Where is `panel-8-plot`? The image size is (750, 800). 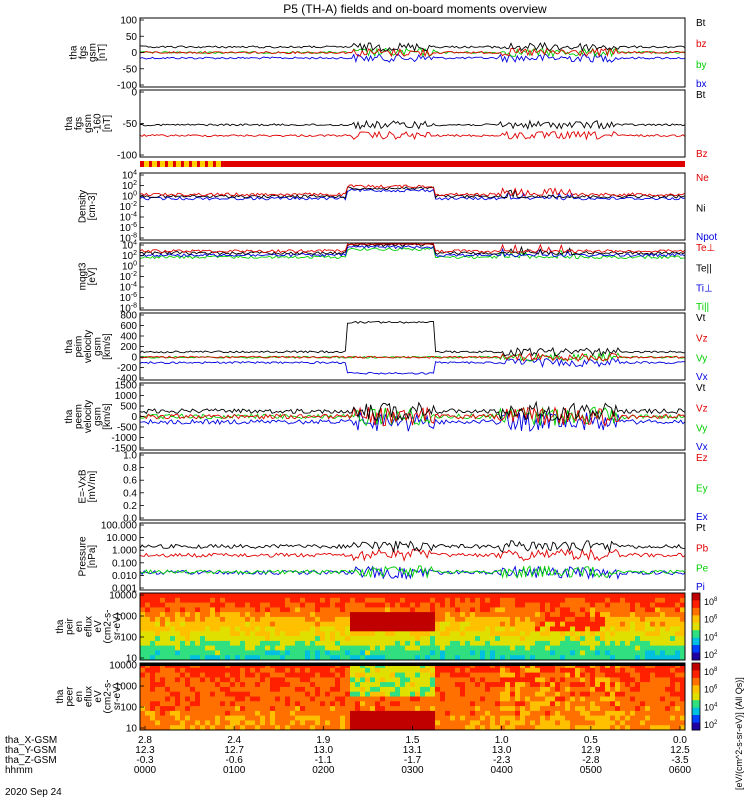
panel-8-plot is located at coordinates (412, 560).